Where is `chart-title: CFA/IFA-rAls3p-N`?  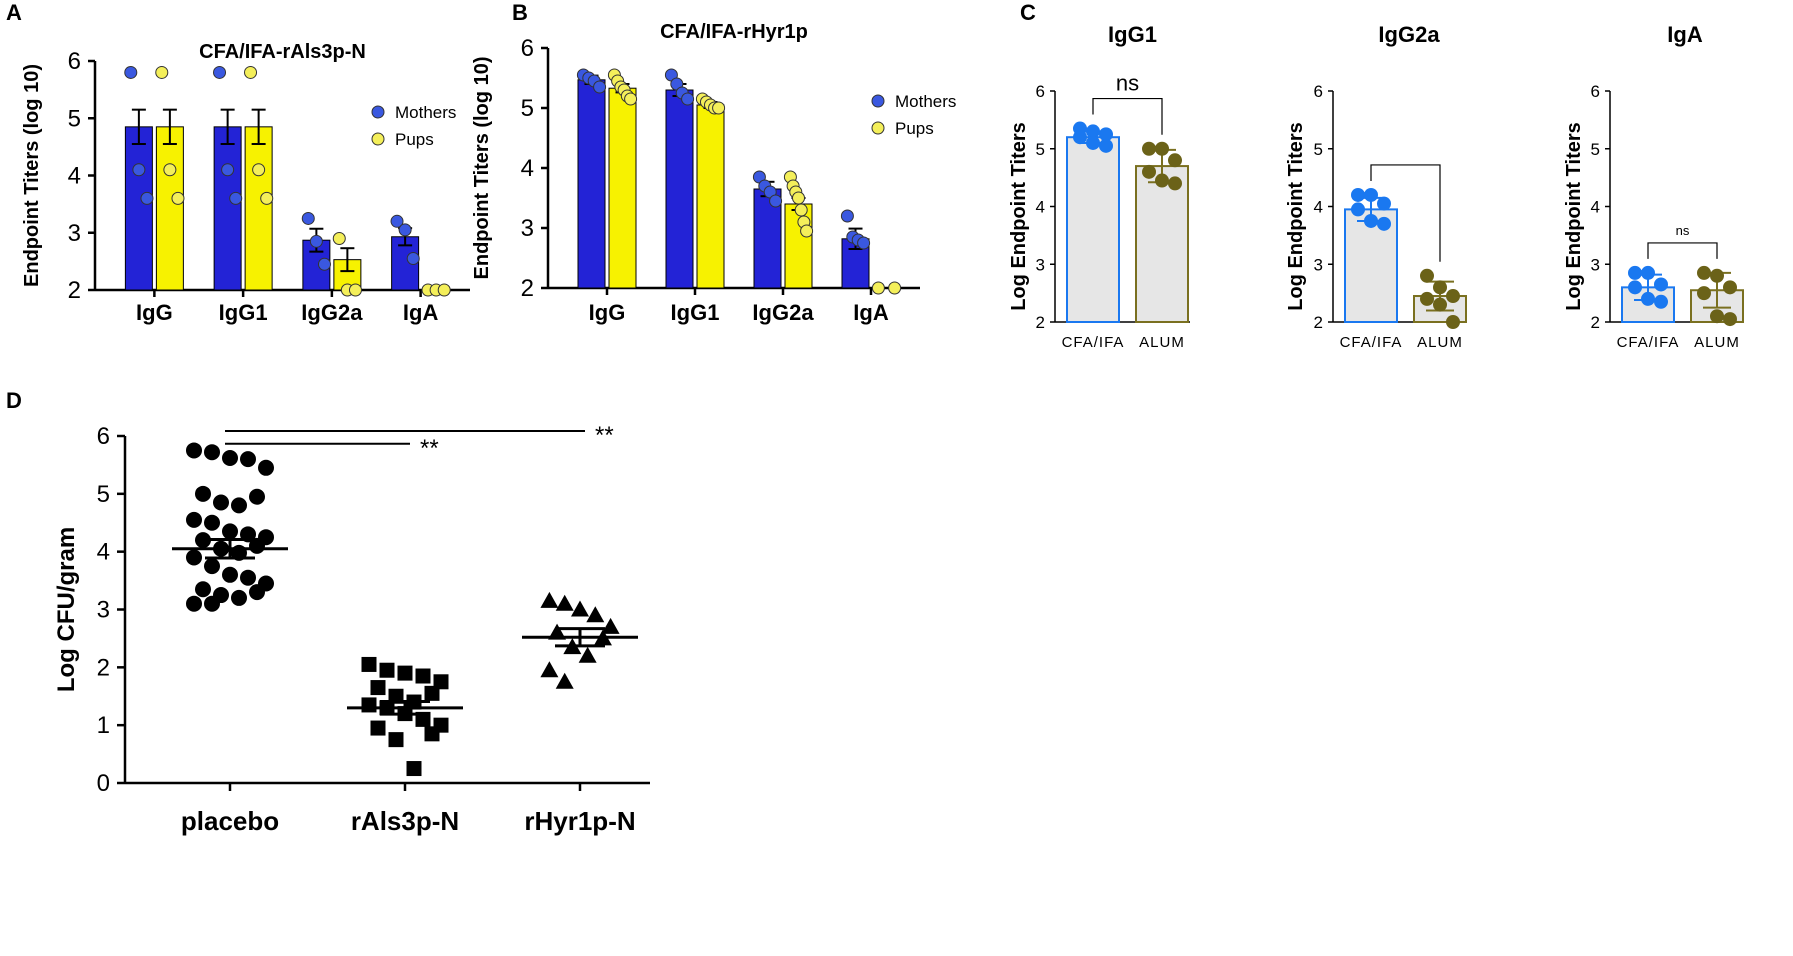
chart-title: CFA/IFA-rAls3p-N is located at coordinates (282, 52).